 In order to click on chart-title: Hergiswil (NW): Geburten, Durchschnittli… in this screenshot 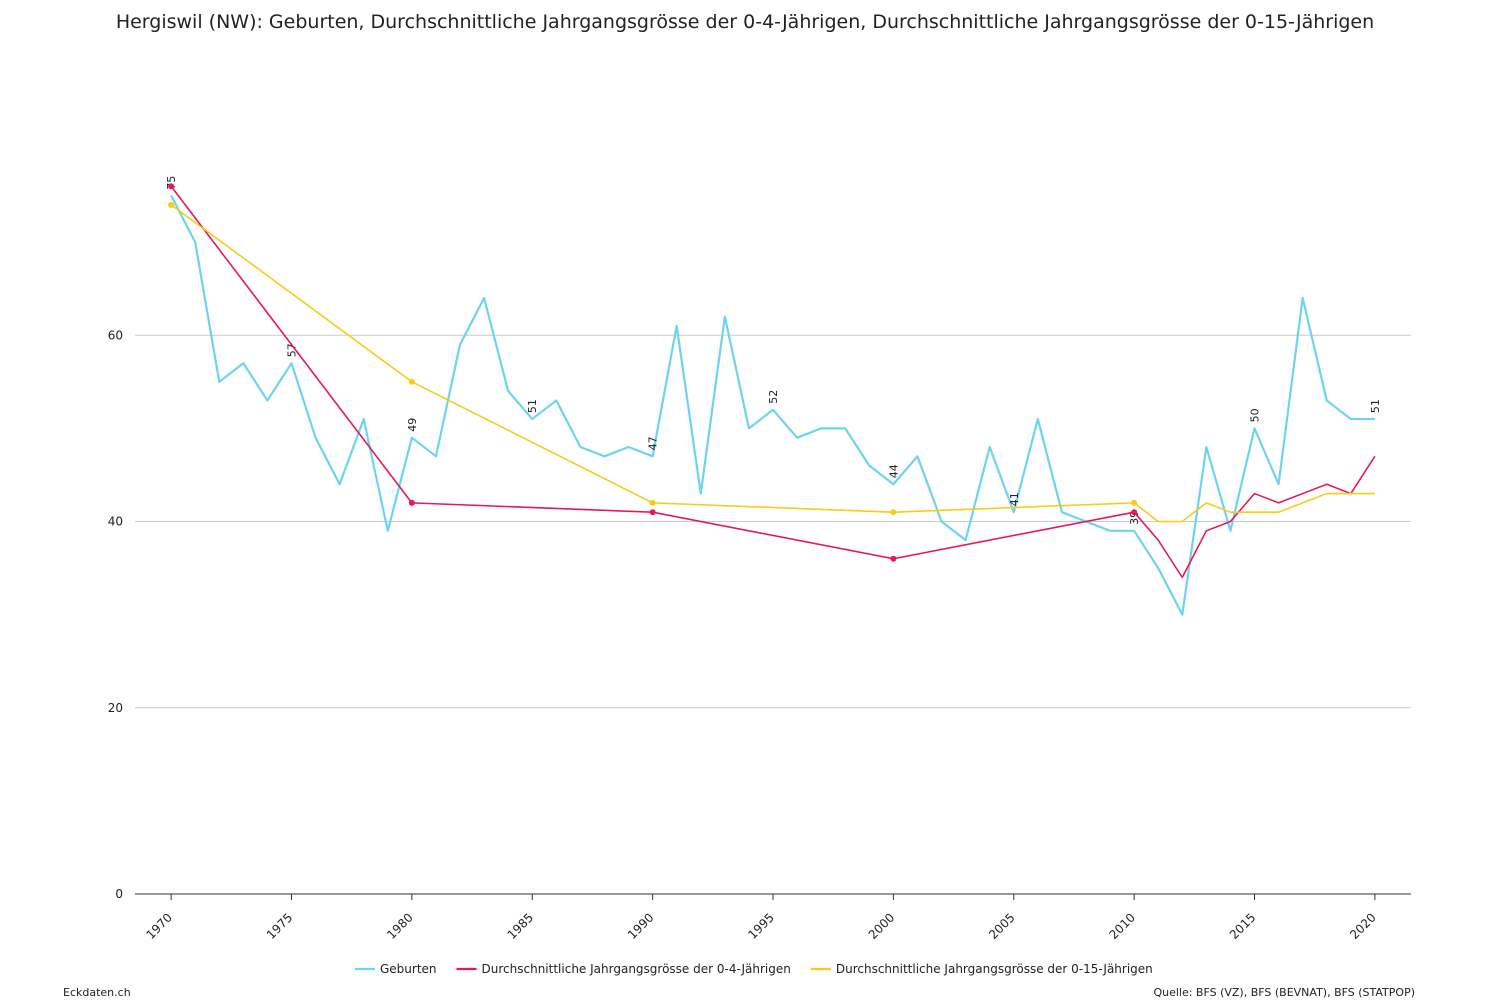, I will do `click(745, 22)`.